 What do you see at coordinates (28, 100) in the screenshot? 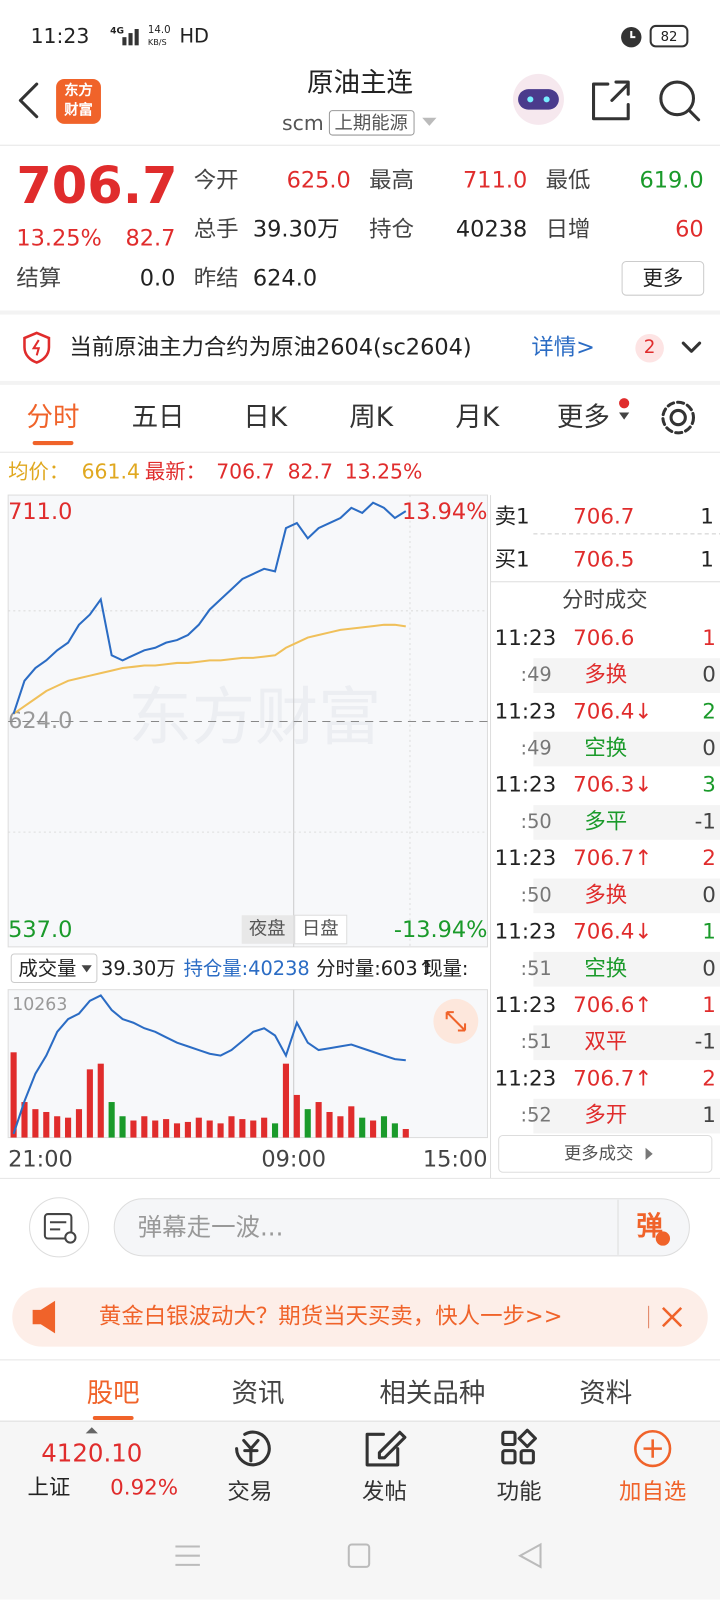
I see `back` at bounding box center [28, 100].